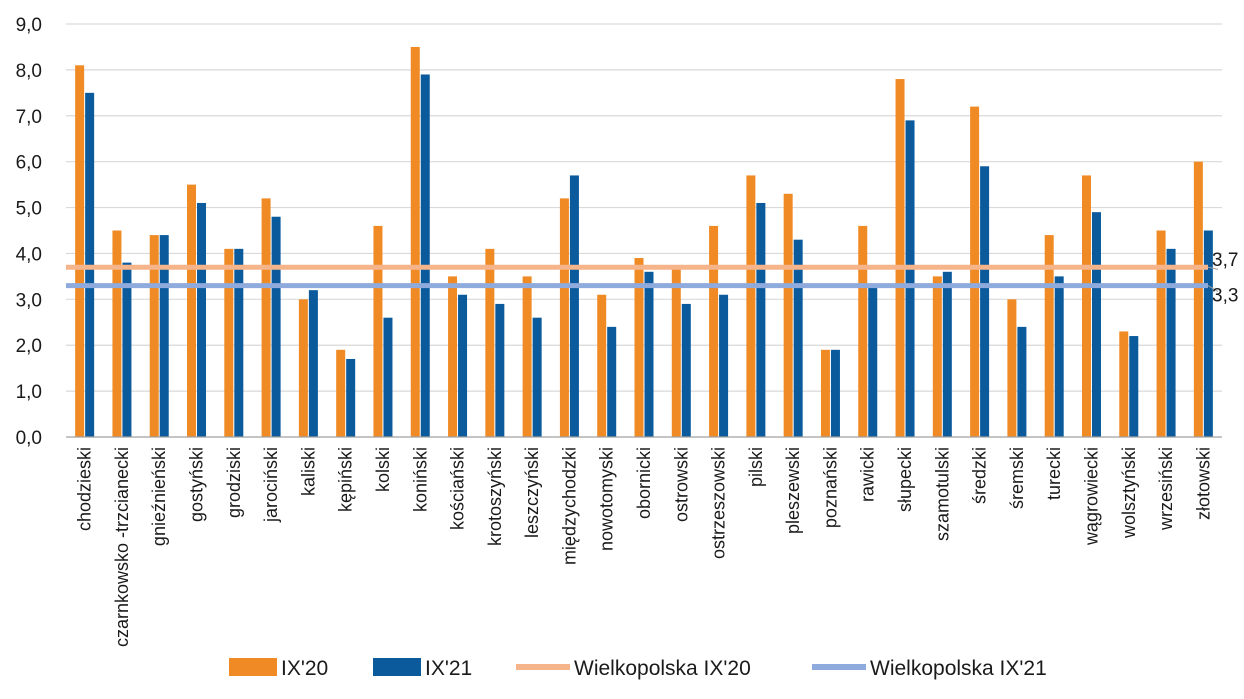  What do you see at coordinates (29, 232) in the screenshot?
I see `y-axis-ticks: 0,0 1,0 2,0 3,0 4,0 5,0 6,0 7,0 8,0 9,0` at bounding box center [29, 232].